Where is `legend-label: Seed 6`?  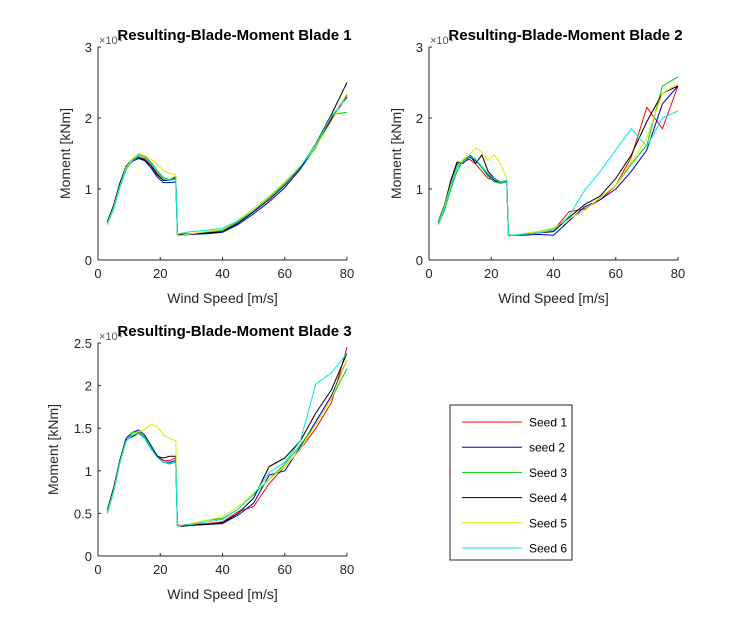
legend-label: Seed 6 is located at coordinates (548, 549).